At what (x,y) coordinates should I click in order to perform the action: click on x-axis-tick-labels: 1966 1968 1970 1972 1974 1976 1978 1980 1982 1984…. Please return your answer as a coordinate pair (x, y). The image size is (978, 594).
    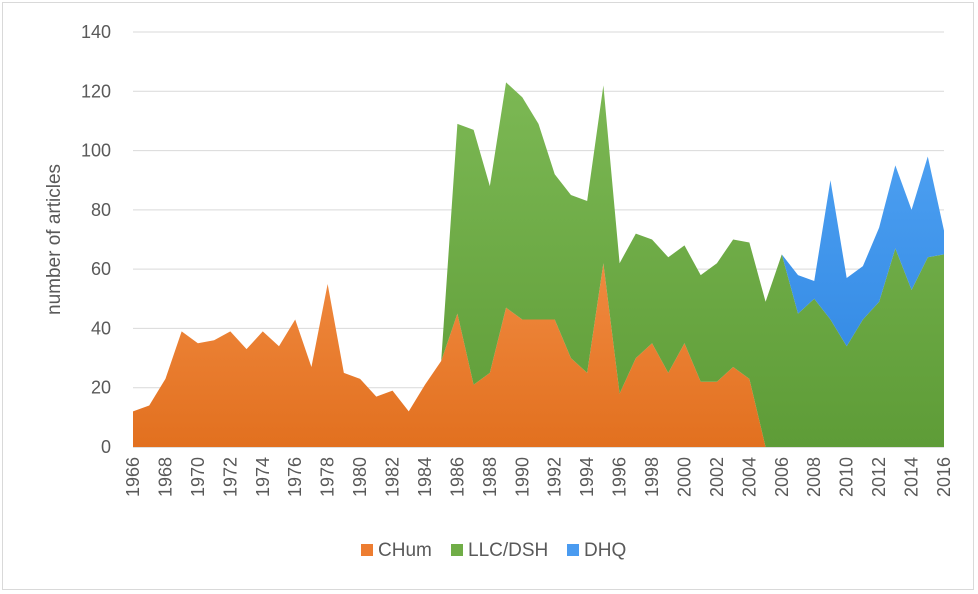
    Looking at the image, I should click on (538, 477).